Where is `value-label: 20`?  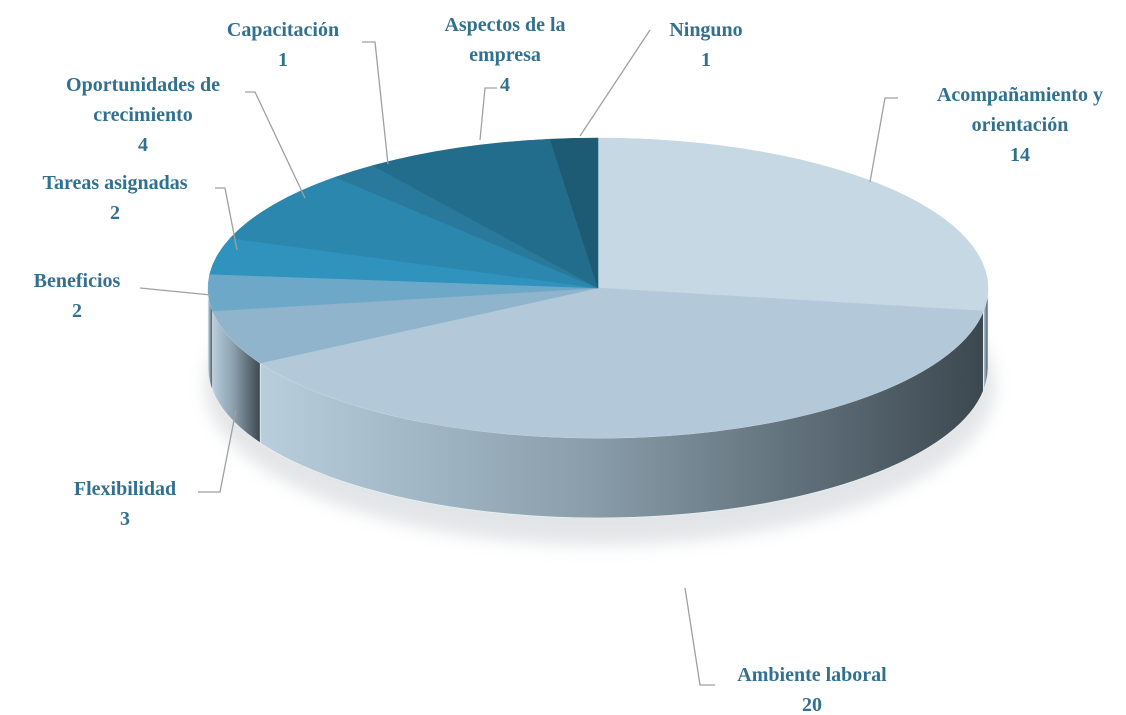 value-label: 20 is located at coordinates (812, 704).